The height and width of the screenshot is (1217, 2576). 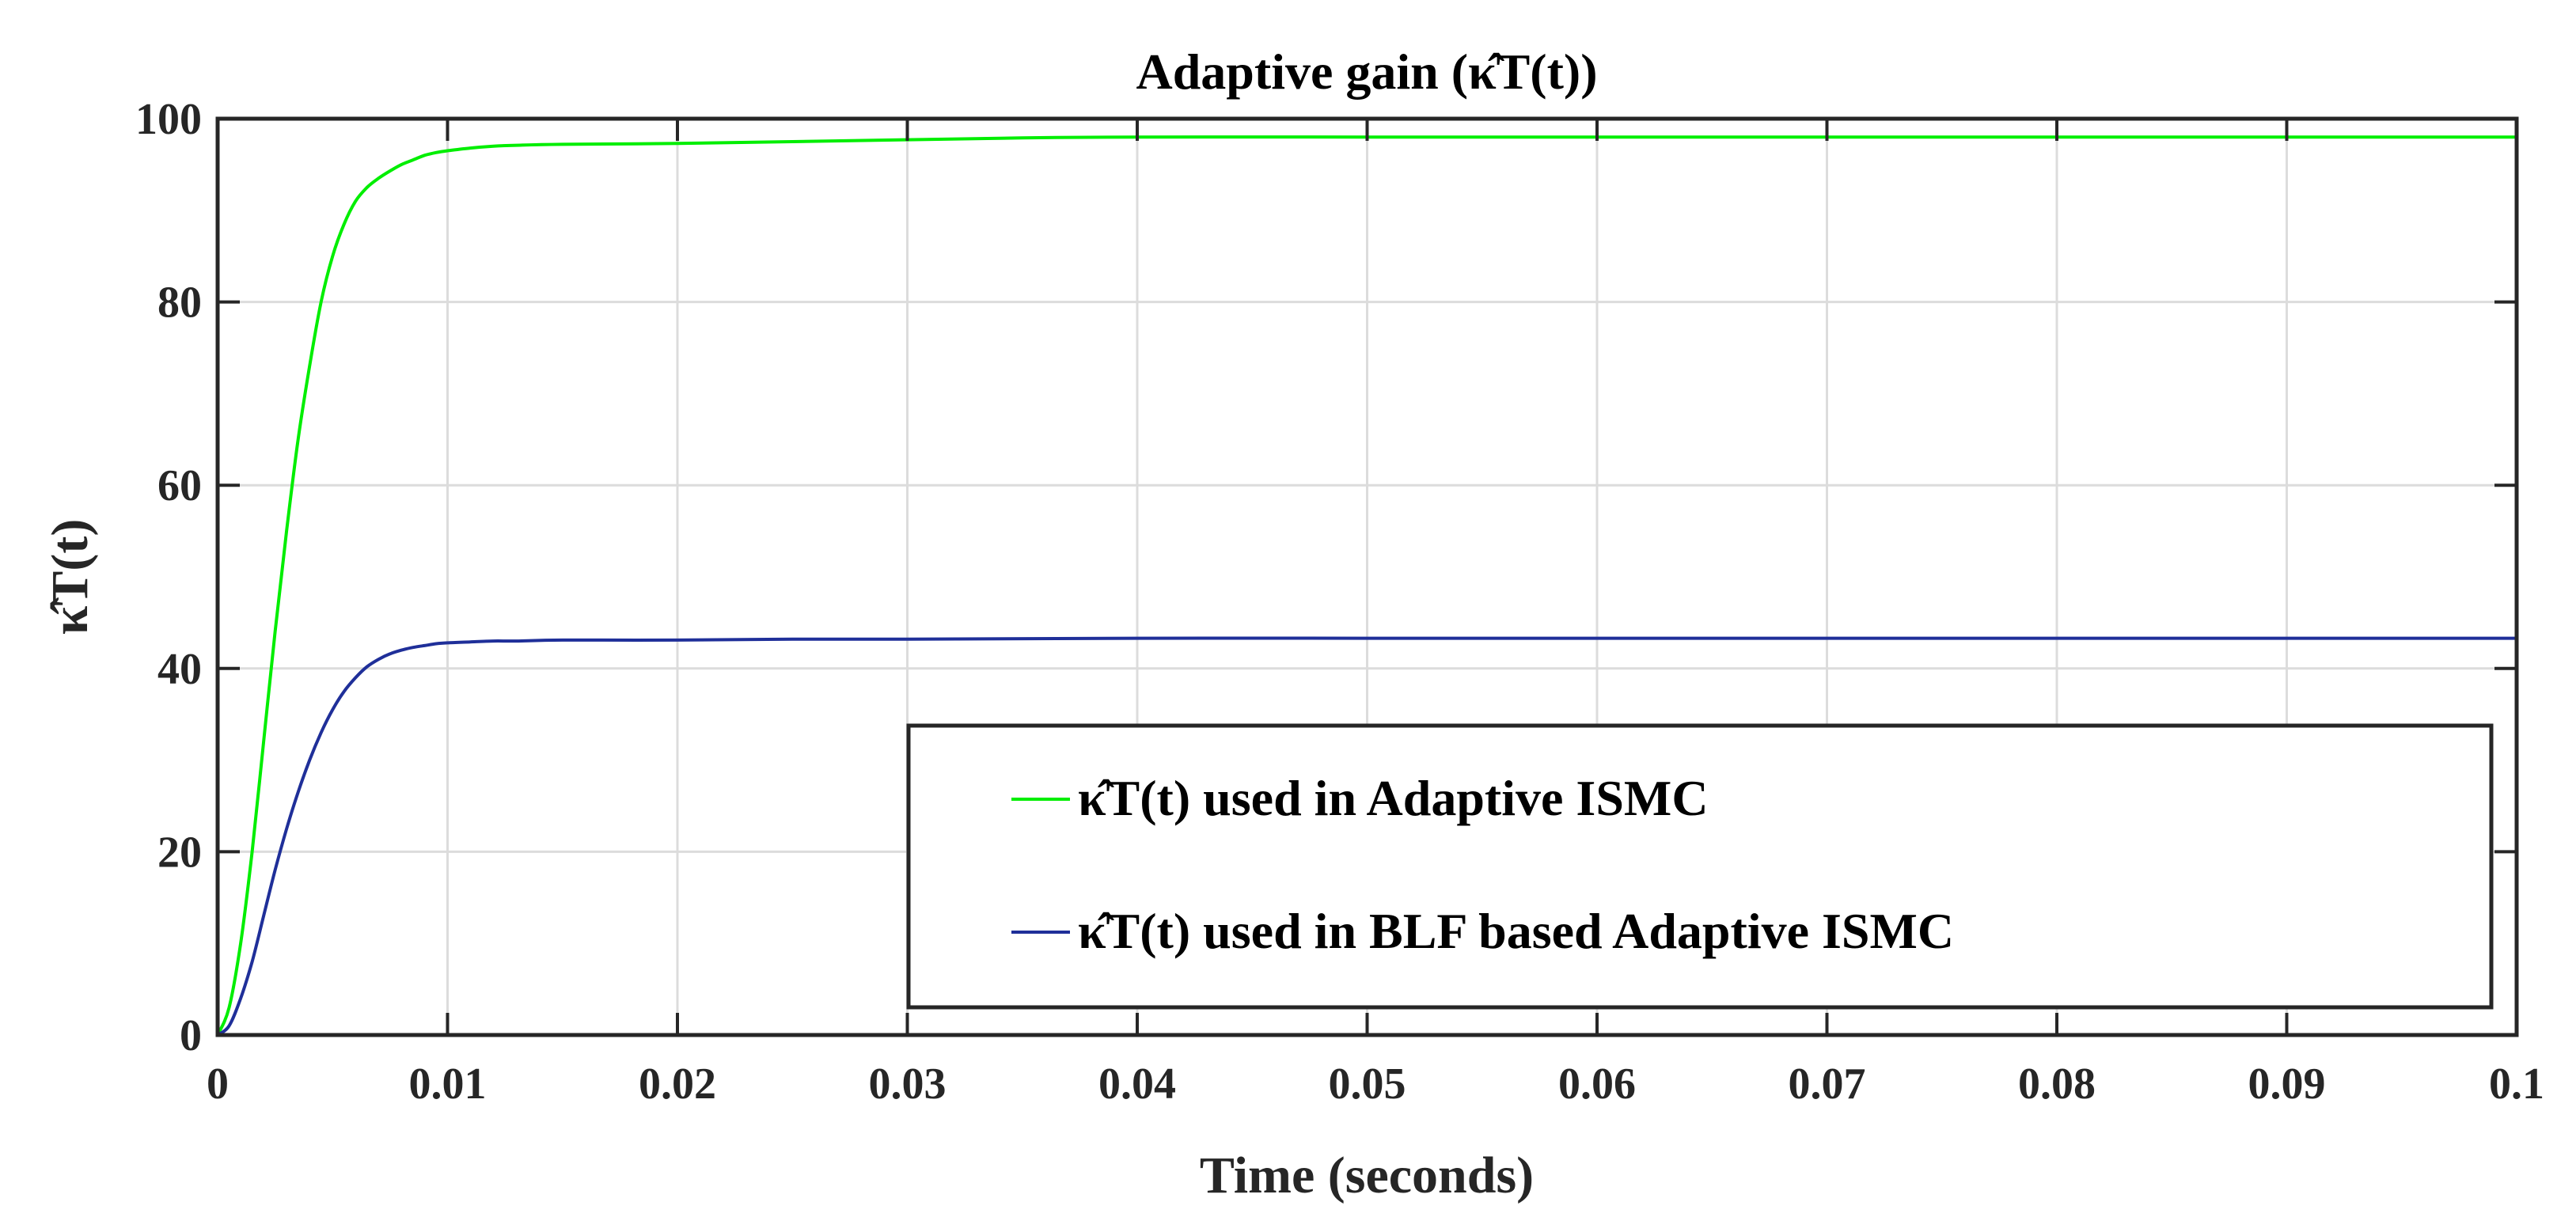 I want to click on y-tick-label: 20, so click(x=179, y=853).